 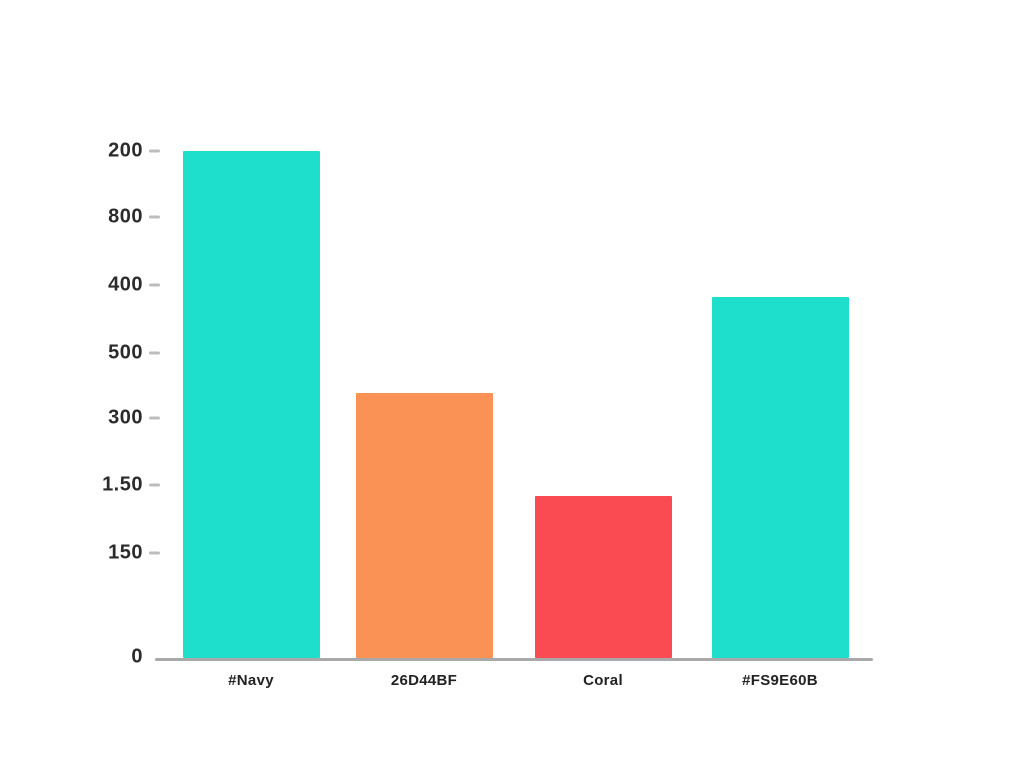 I want to click on y-axis-tick-label: 150, so click(x=125, y=552).